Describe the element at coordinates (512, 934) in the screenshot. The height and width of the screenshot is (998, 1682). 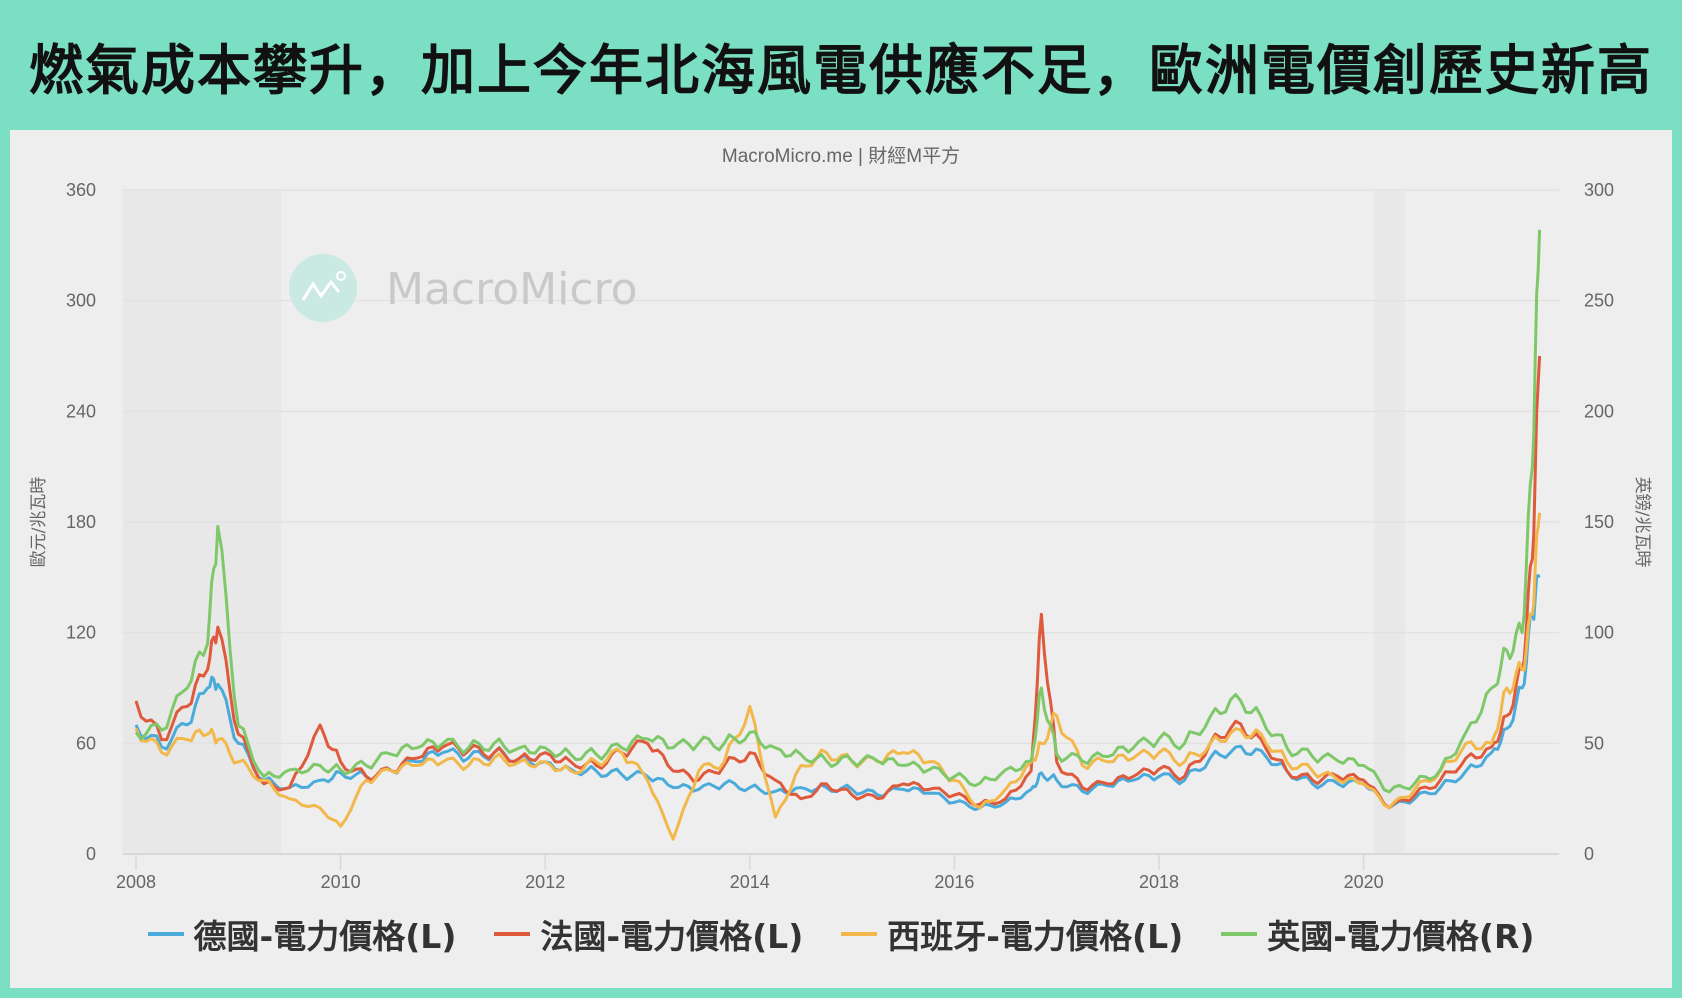
I see `legend-swatch-france` at that location.